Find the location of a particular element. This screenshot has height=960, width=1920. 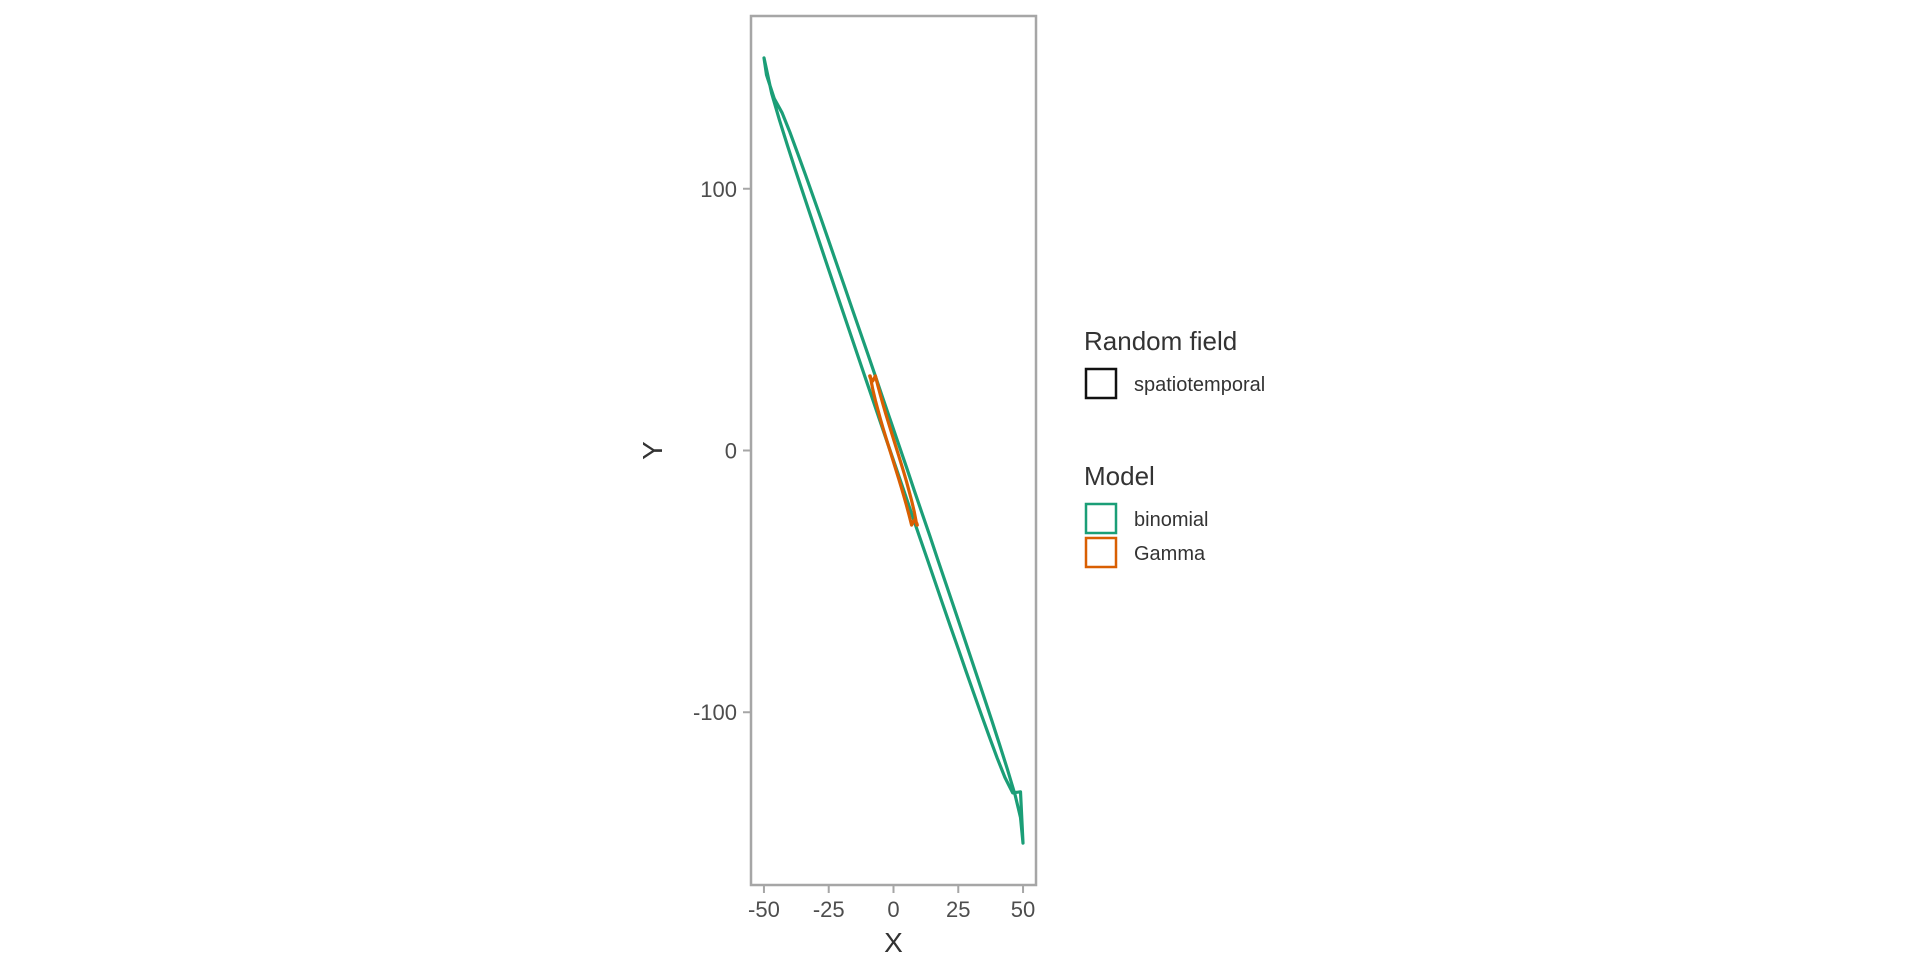

x-tick-label: -50 is located at coordinates (764, 909).